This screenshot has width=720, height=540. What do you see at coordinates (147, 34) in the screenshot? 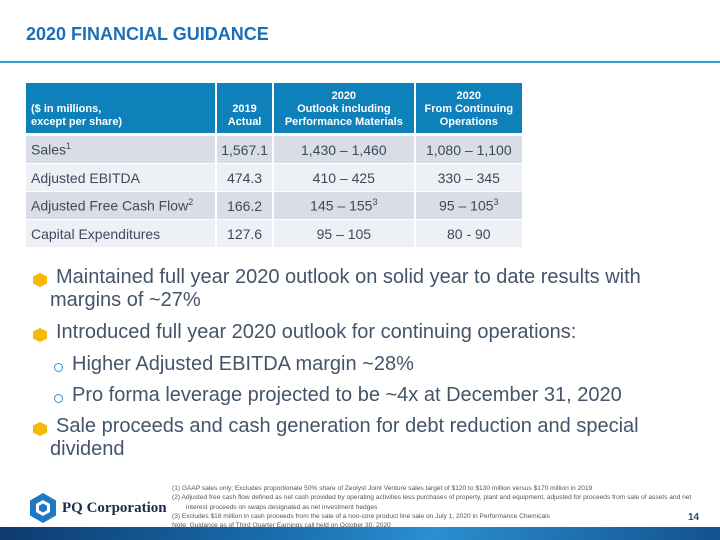
I see `slide-title: 2020 FINANCIAL GUIDANCE` at bounding box center [147, 34].